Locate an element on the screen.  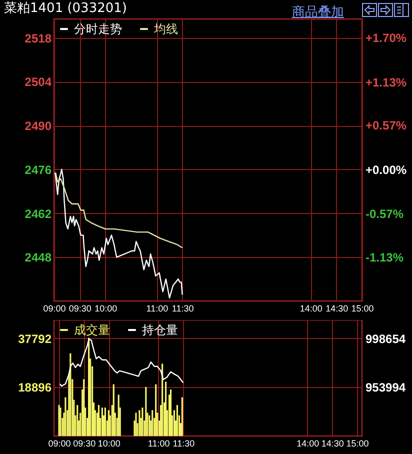
y-tick-label: 37792 is located at coordinates (35, 339).